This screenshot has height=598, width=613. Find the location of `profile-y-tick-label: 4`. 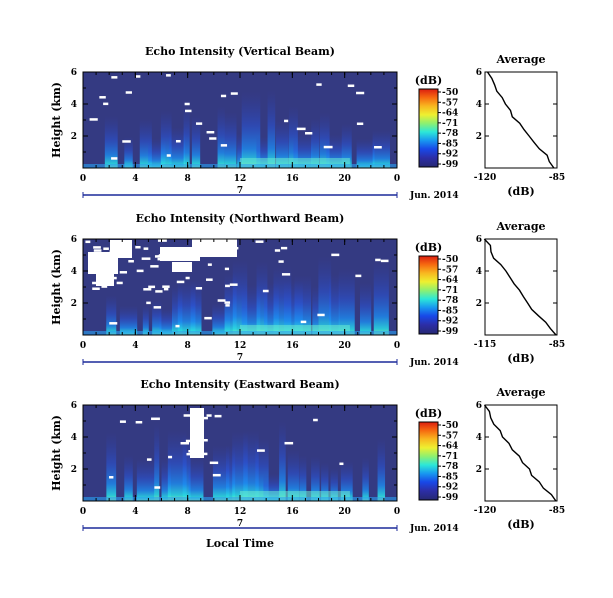

profile-y-tick-label: 4 is located at coordinates (479, 438).